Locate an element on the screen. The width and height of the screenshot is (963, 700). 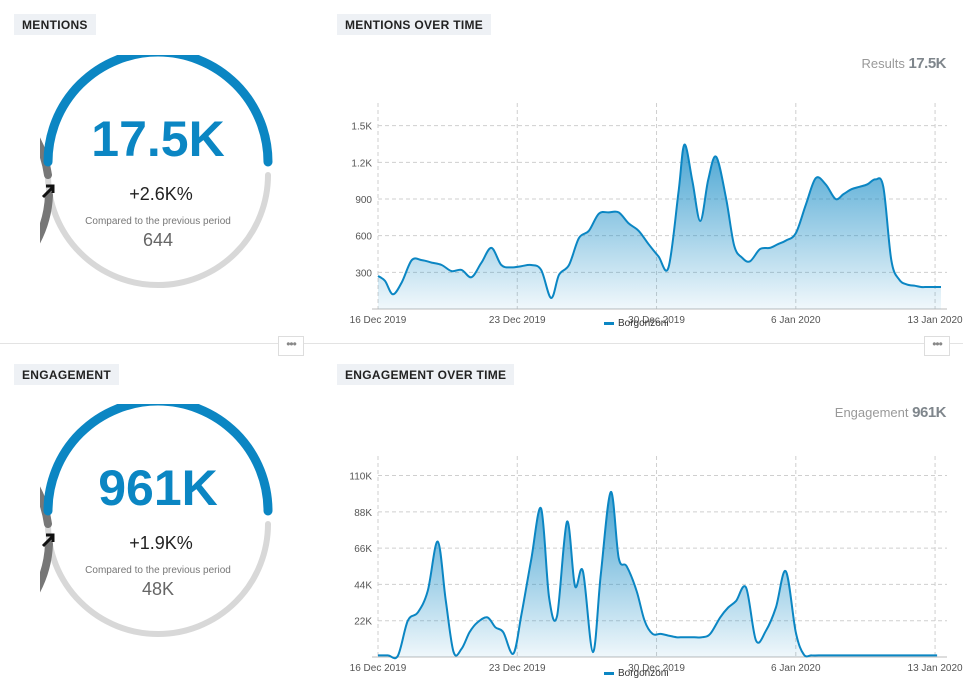
mentions-previous-value: 644 is located at coordinates (158, 240).